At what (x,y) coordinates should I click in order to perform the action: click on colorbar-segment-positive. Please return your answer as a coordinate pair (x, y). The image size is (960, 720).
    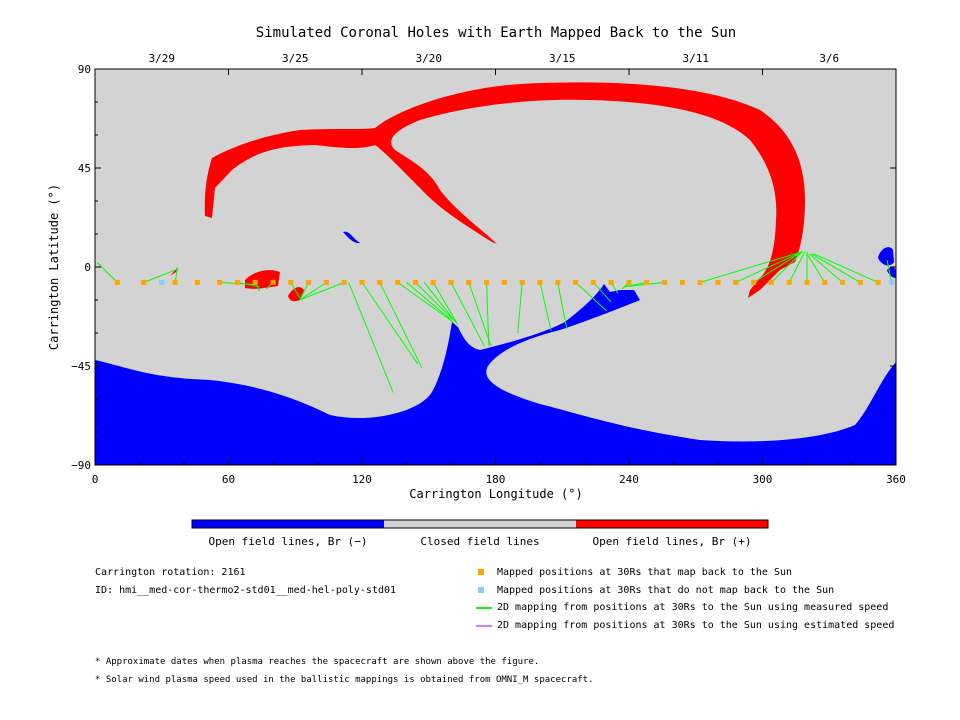
    Looking at the image, I should click on (672, 524).